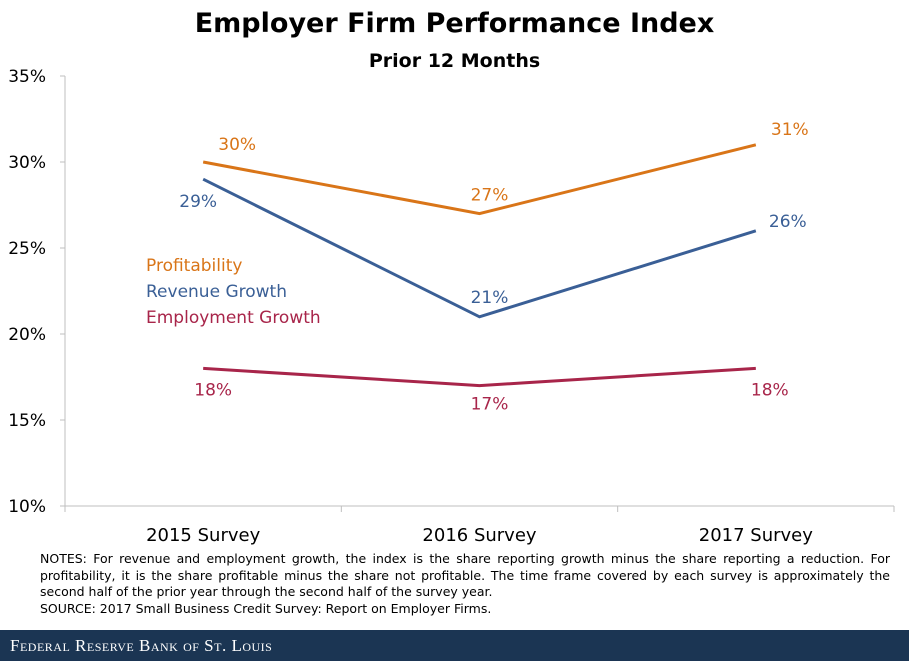 The width and height of the screenshot is (909, 661). I want to click on data-label: 30%, so click(237, 145).